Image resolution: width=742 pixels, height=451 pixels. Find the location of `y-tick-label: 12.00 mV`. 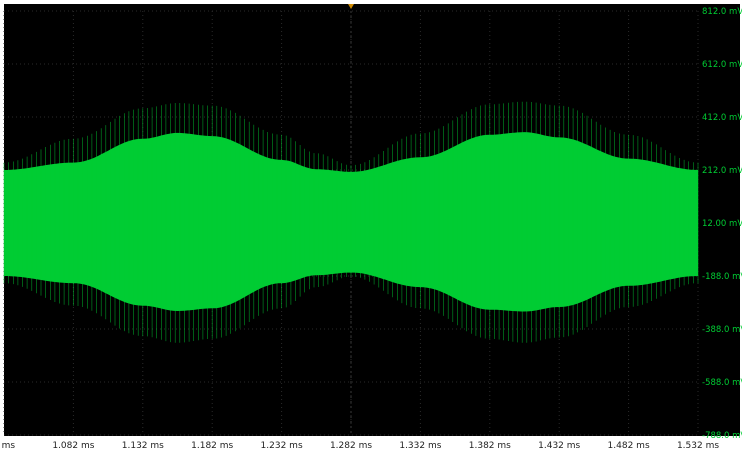

y-tick-label: 12.00 mV is located at coordinates (722, 224).